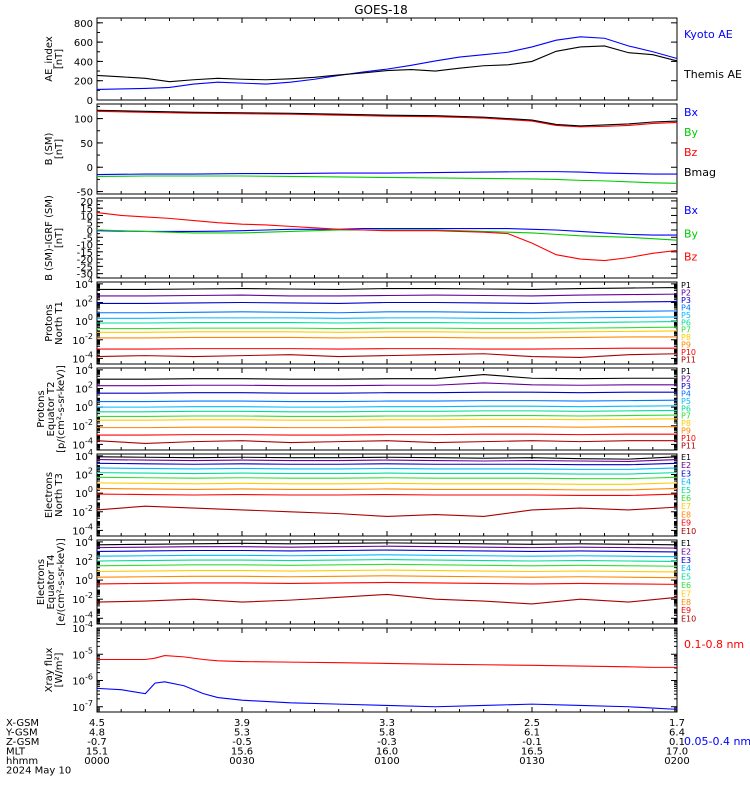 The image size is (750, 800). I want to click on x-row-value: 0100, so click(386, 761).